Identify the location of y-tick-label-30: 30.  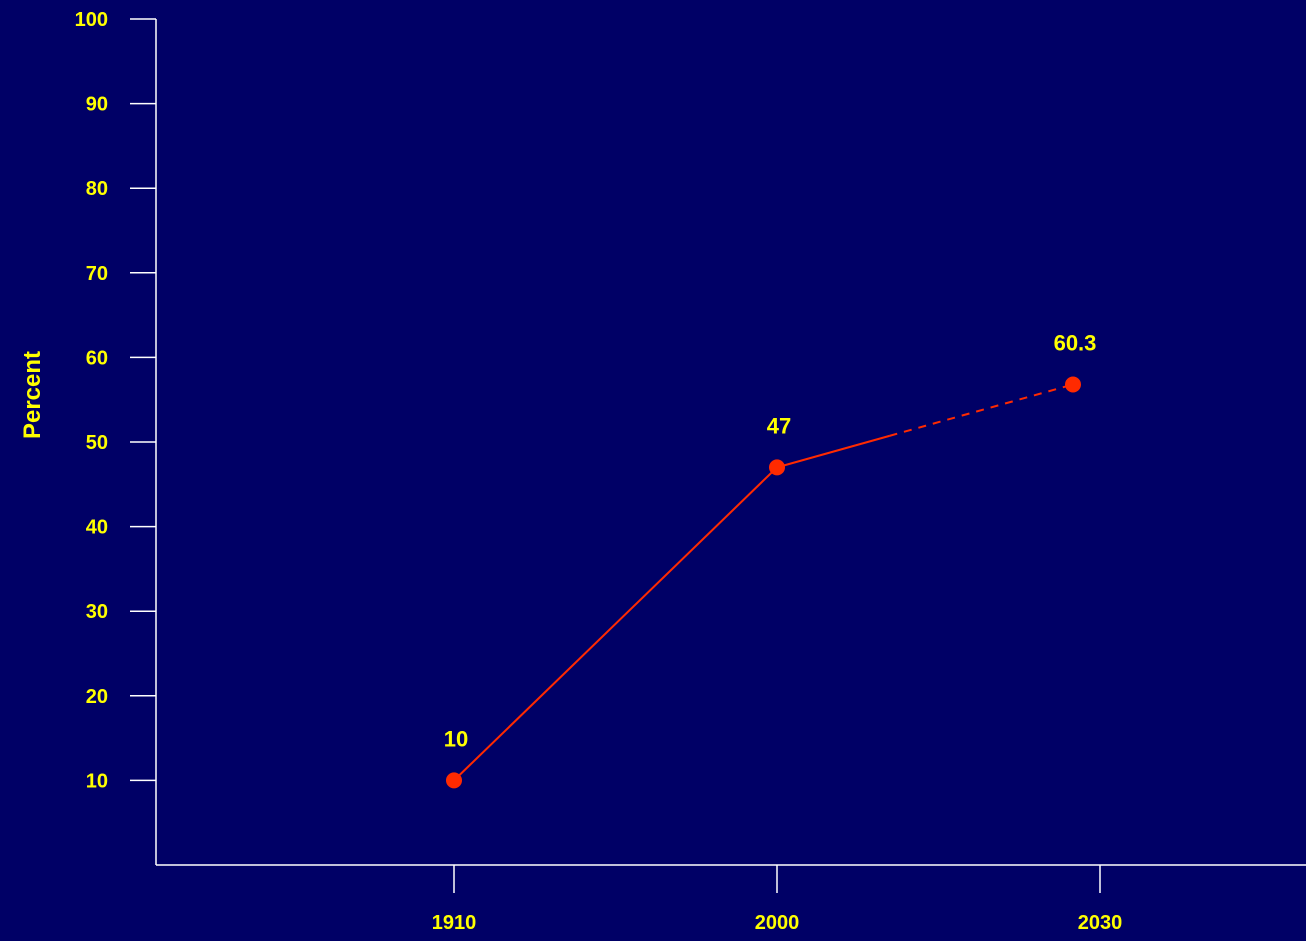
(97, 612).